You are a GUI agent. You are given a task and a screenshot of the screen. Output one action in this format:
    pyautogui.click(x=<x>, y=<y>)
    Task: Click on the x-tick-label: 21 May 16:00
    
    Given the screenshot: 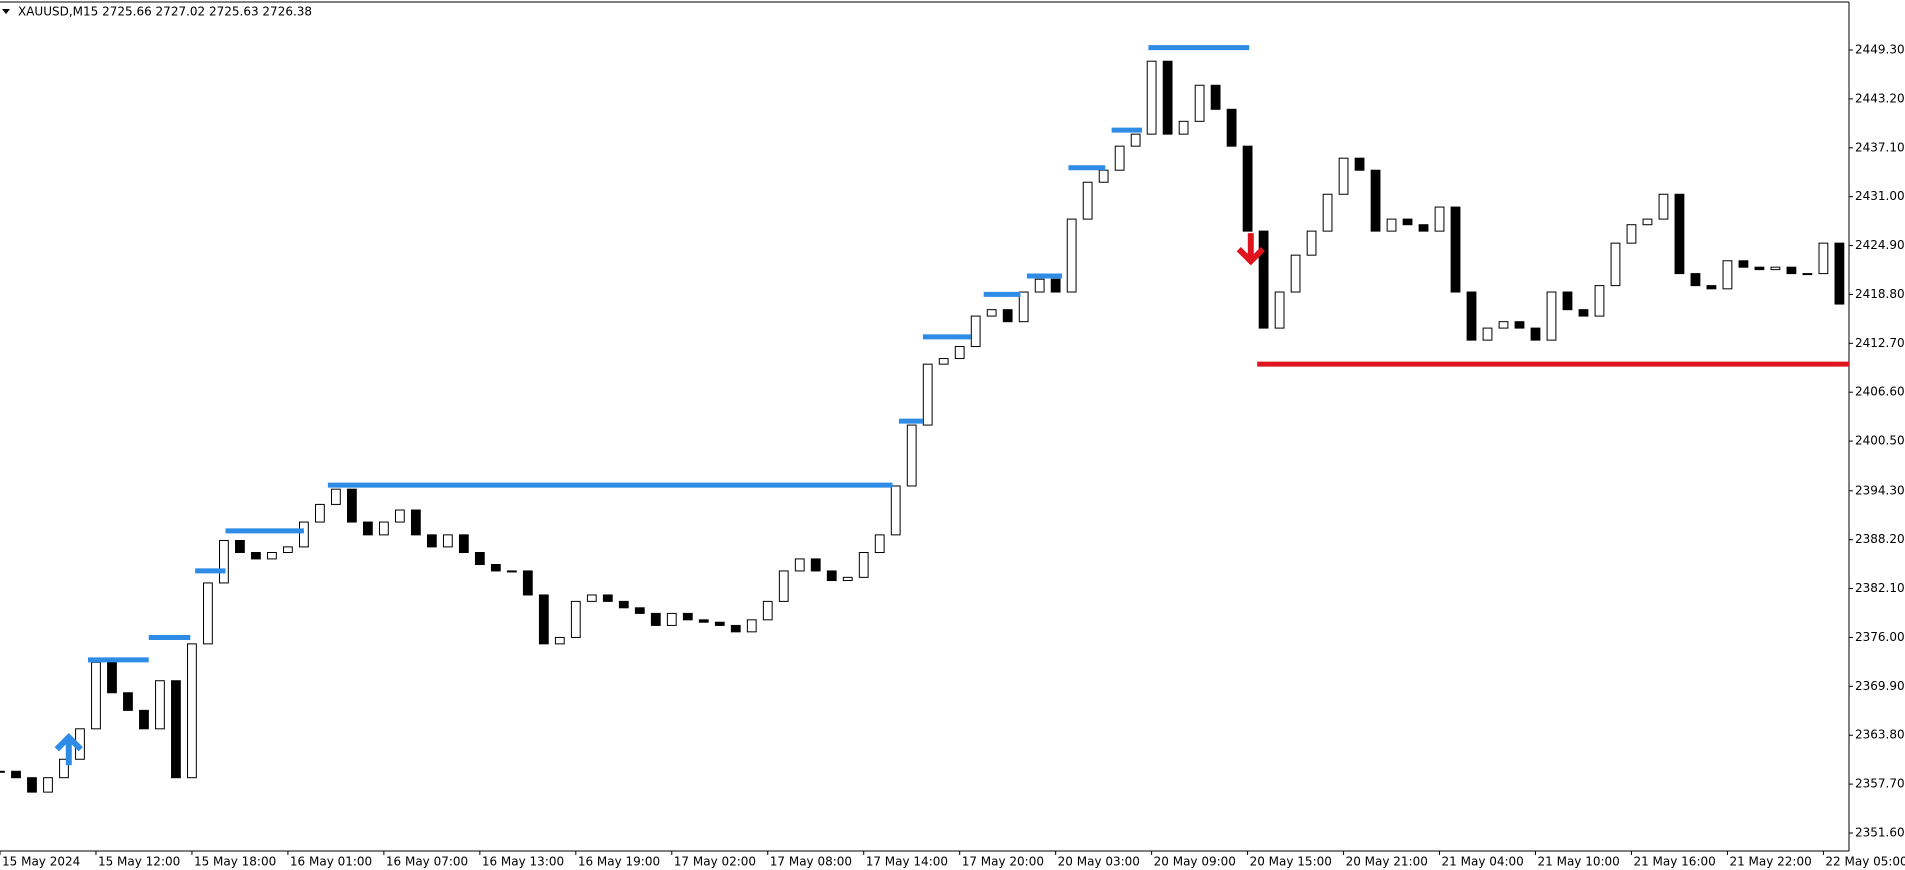 What is the action you would take?
    pyautogui.click(x=1674, y=862)
    